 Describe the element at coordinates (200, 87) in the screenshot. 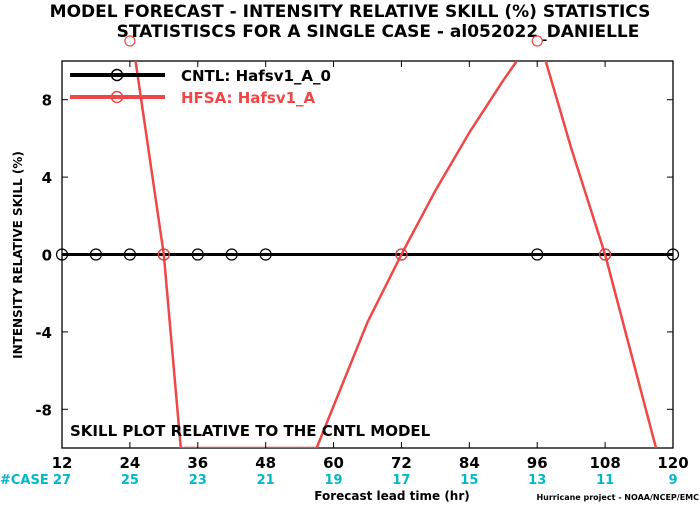

I see `legend: CNTL: Hafsv1_A_0 HFSA: Hafsv1_A` at that location.